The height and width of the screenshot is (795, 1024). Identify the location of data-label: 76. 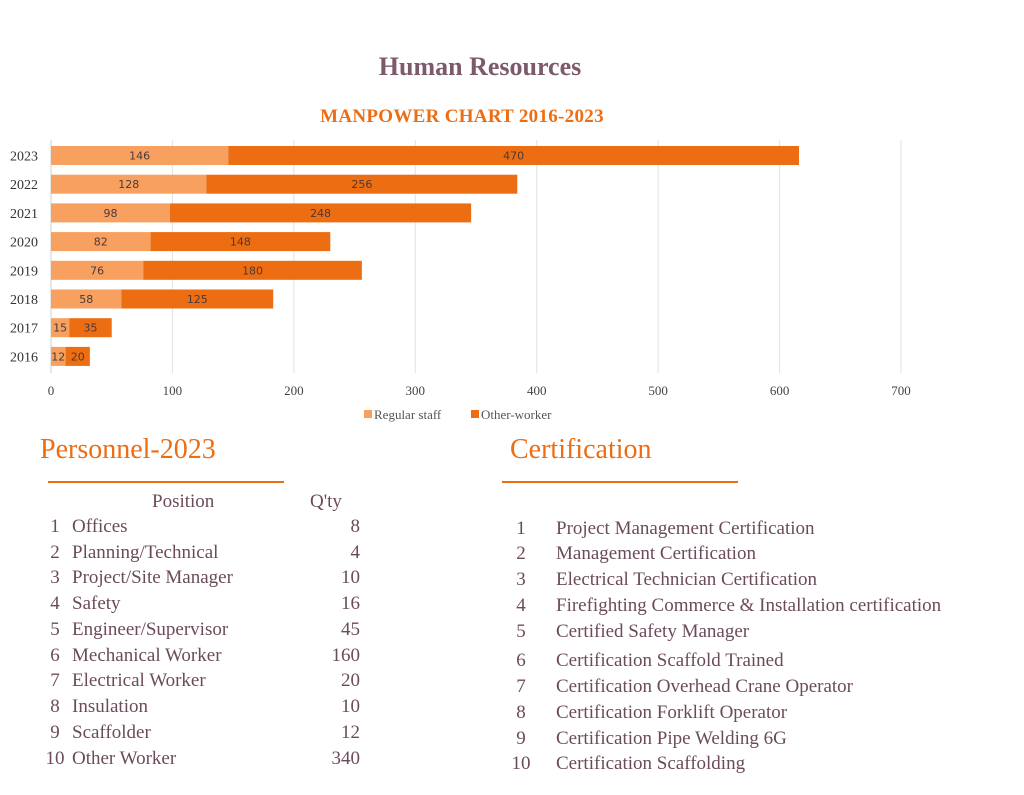
(97, 270).